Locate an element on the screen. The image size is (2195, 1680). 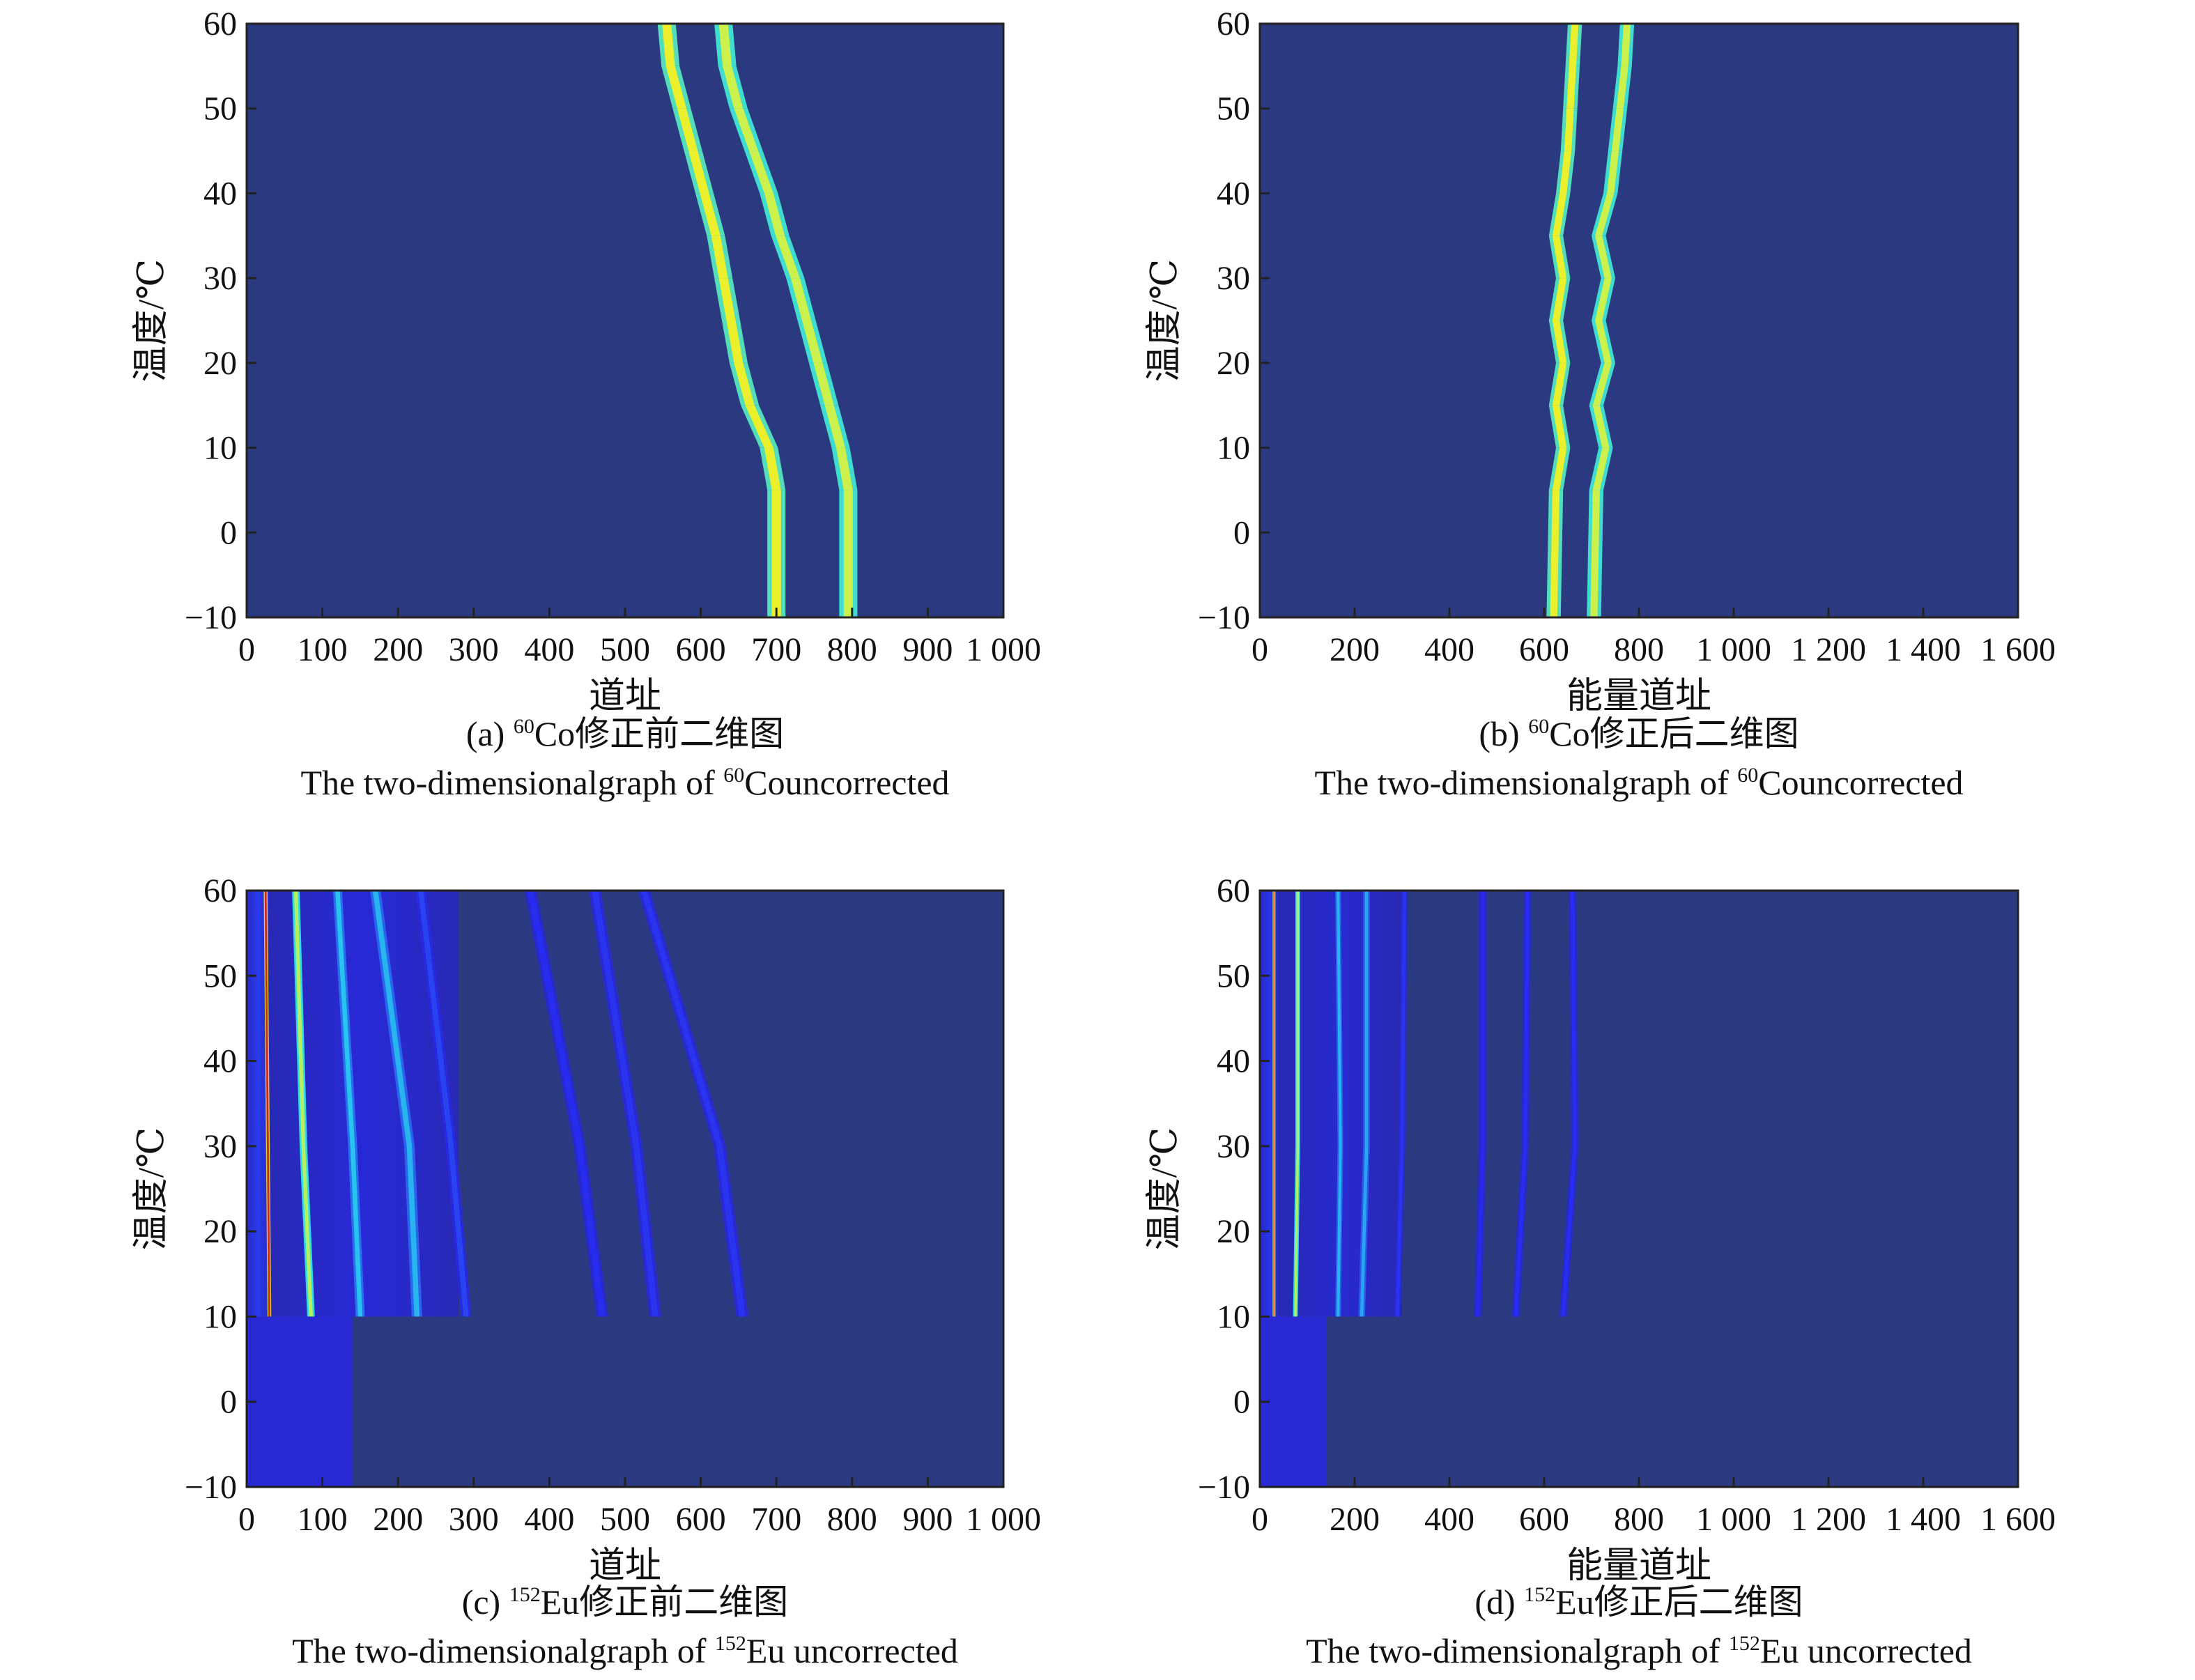
caption-cn: (a) 60Co修正前二维图 is located at coordinates (625, 733).